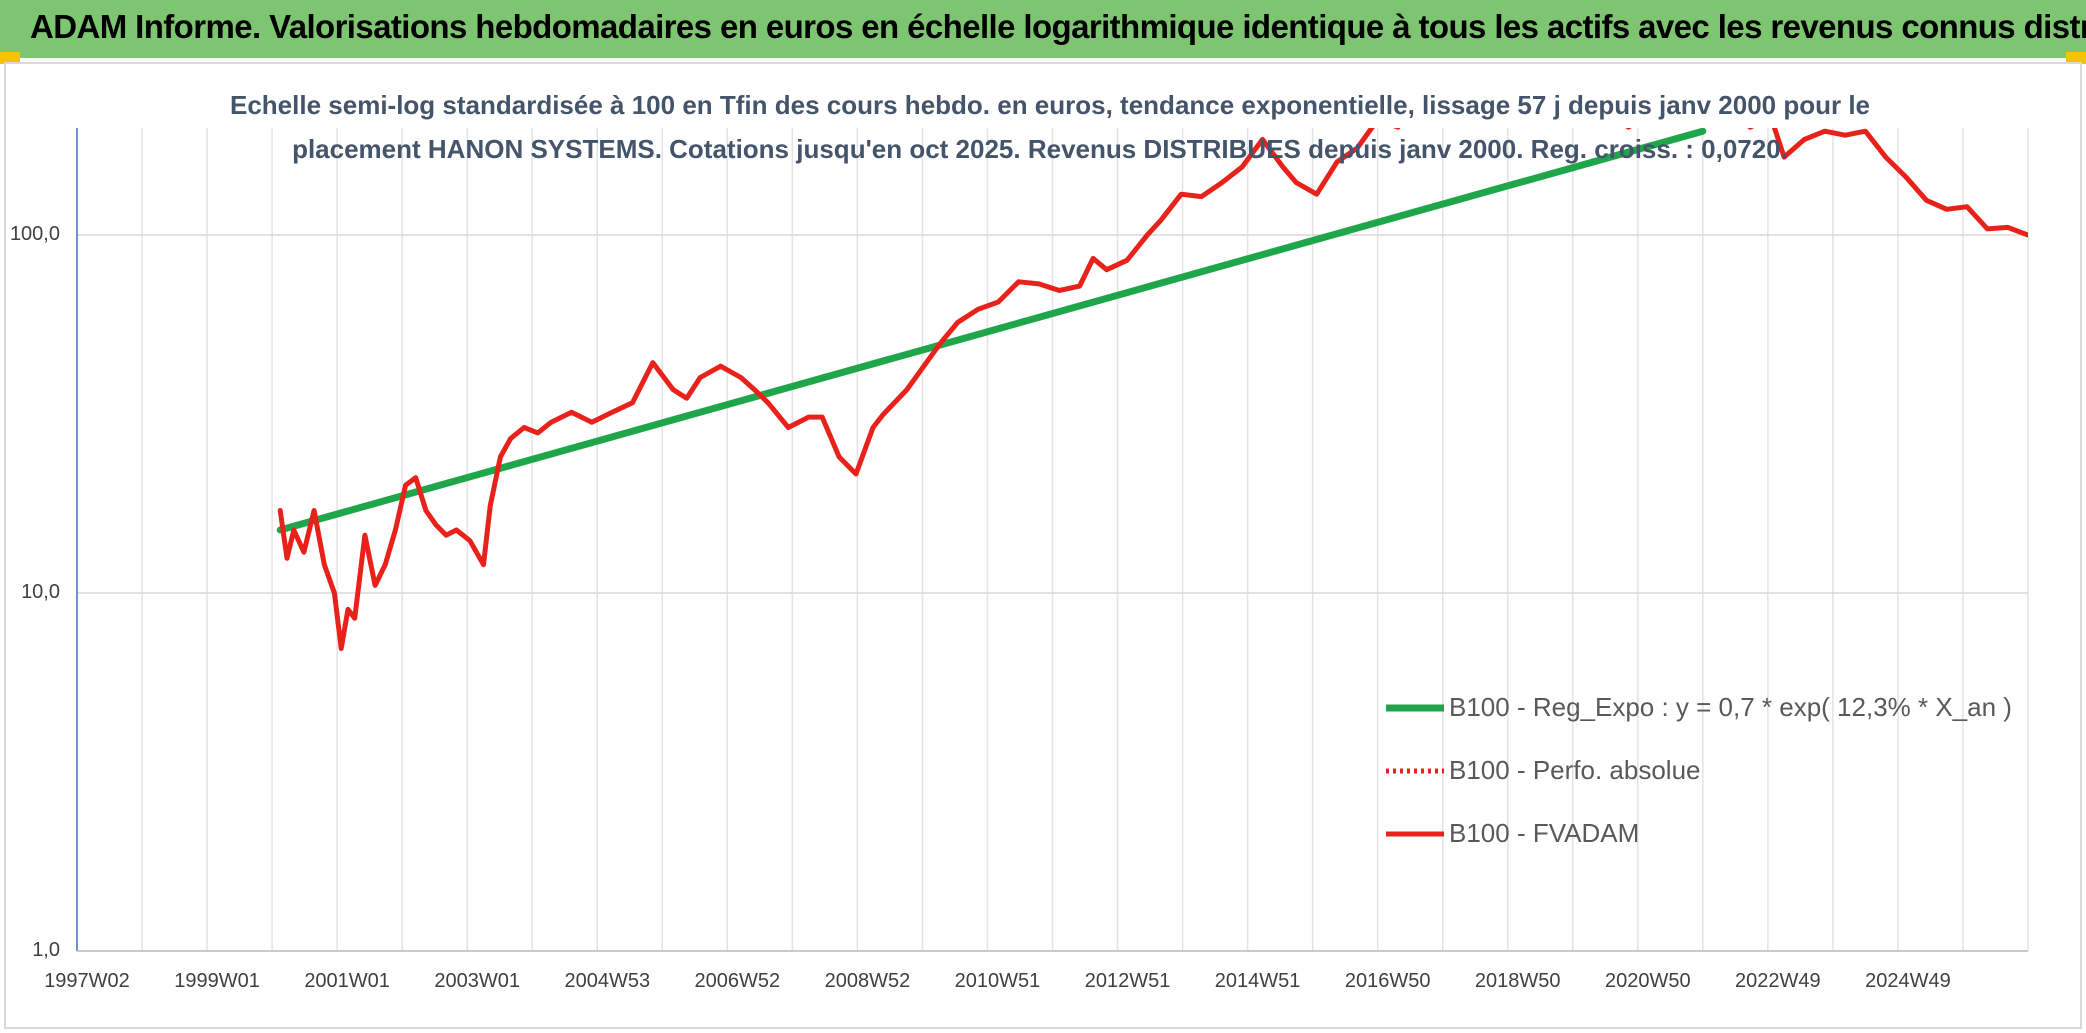 This screenshot has width=2086, height=1033. I want to click on x-tick-label: 2010W51, so click(997, 981).